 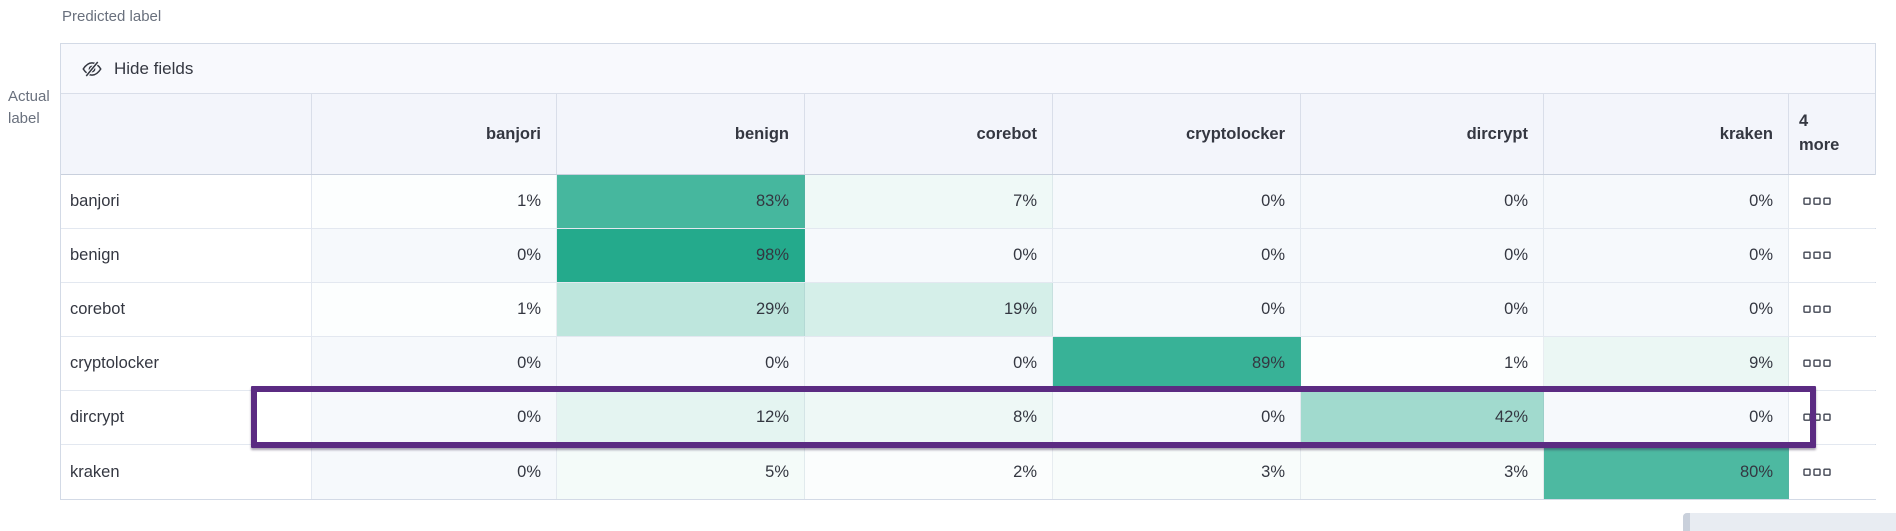 I want to click on row-label-cell: benign, so click(x=186, y=255).